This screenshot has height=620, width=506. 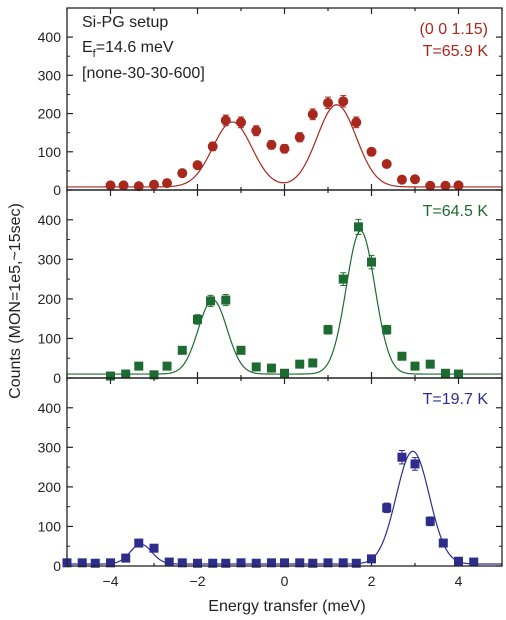 I want to click on ef-subscript: f, so click(x=95, y=54).